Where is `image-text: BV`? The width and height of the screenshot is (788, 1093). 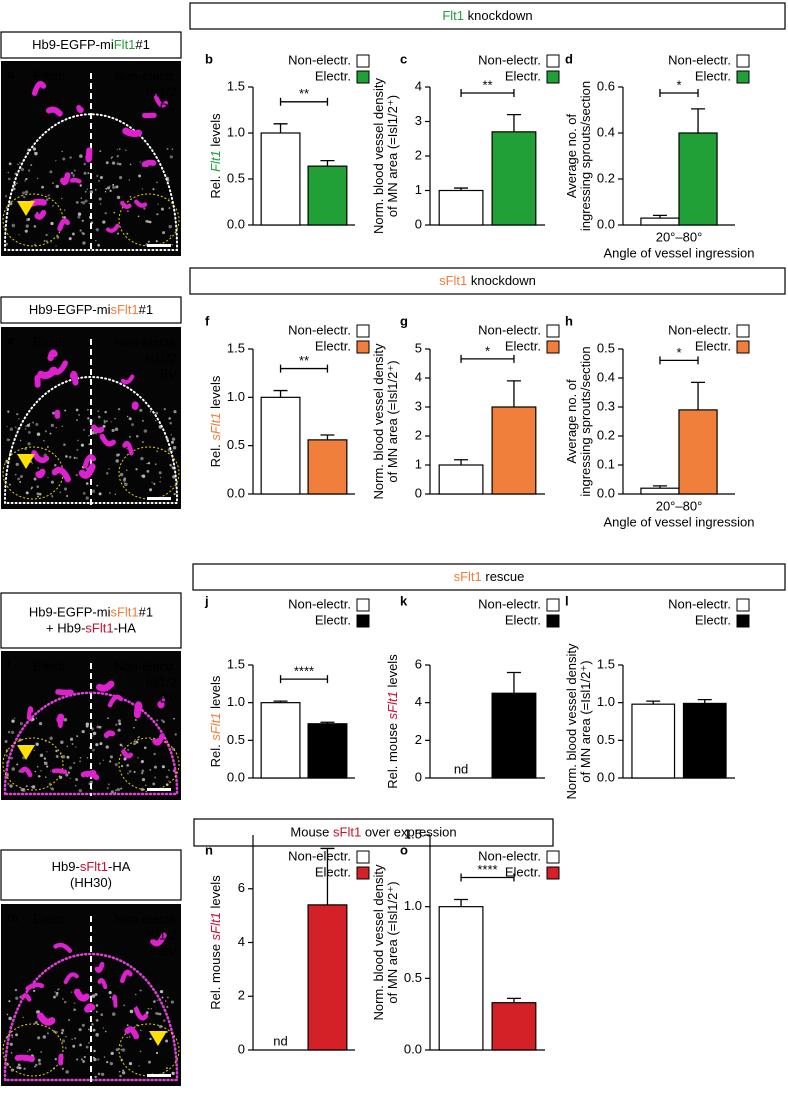 image-text: BV is located at coordinates (169, 107).